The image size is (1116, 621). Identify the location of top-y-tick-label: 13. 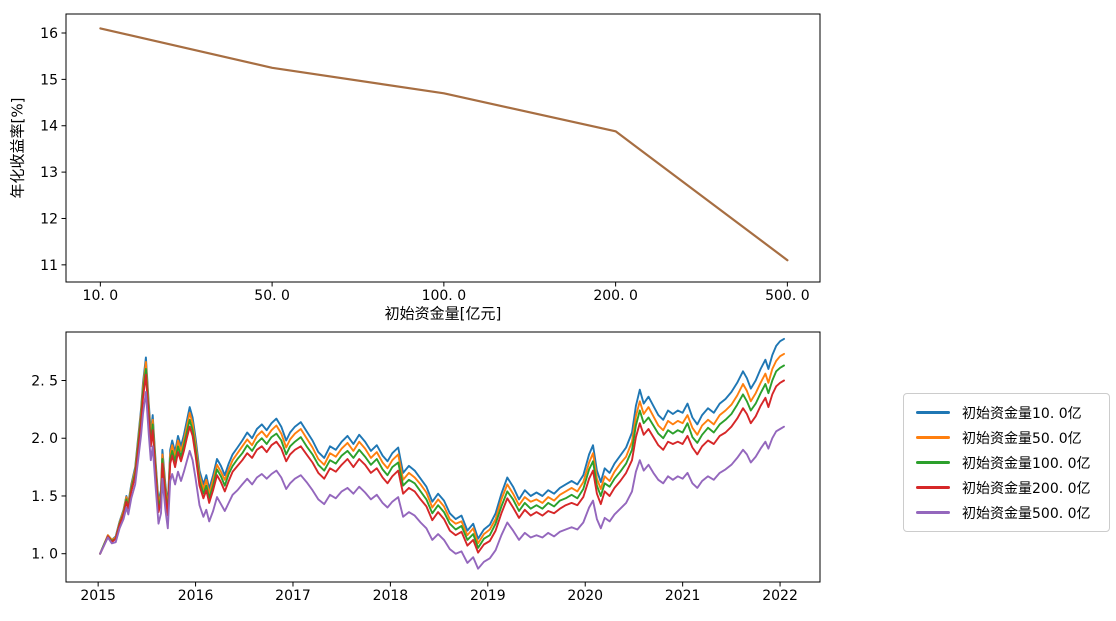
(49, 173).